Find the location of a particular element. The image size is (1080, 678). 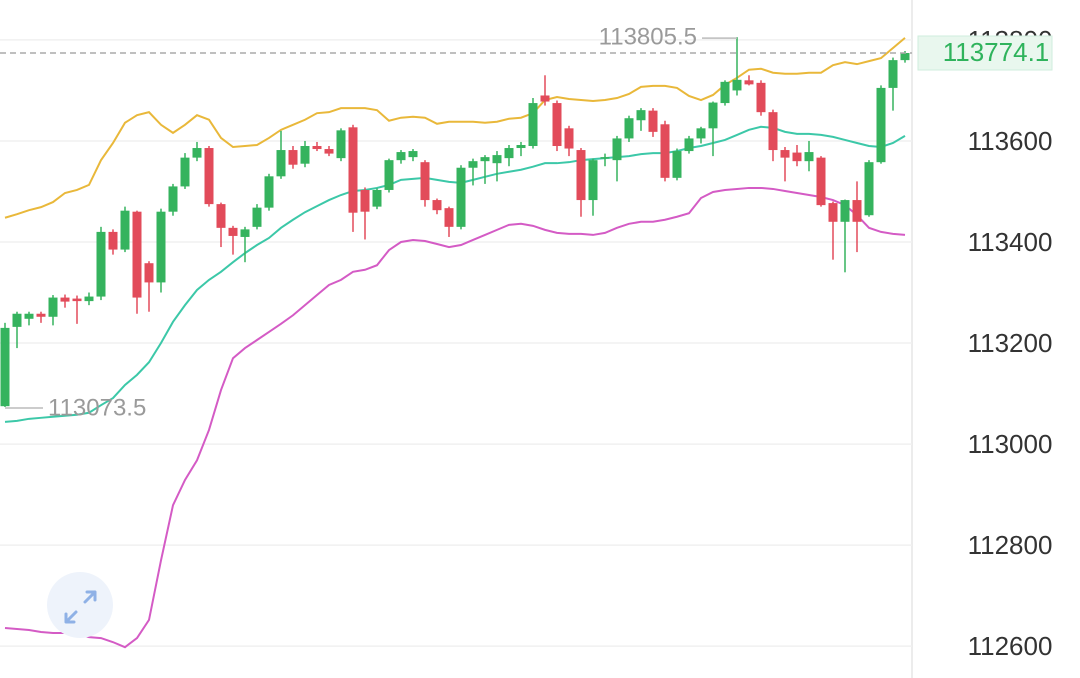

y-tick-label: 113600 is located at coordinates (1010, 141).